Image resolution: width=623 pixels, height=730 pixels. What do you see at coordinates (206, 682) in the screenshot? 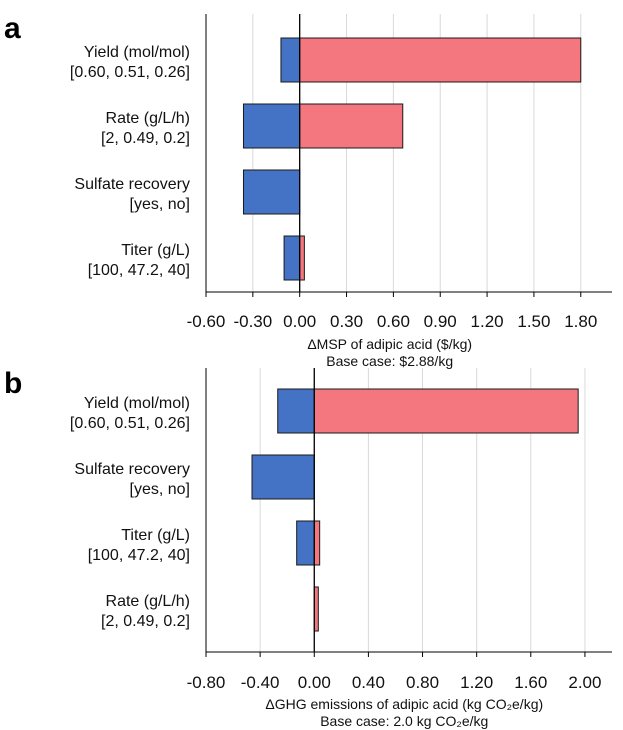
I see `x-tick-label: -0.80` at bounding box center [206, 682].